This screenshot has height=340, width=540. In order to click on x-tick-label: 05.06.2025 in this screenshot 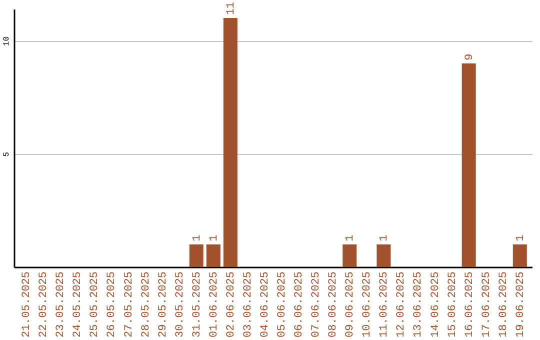, I will do `click(282, 305)`.